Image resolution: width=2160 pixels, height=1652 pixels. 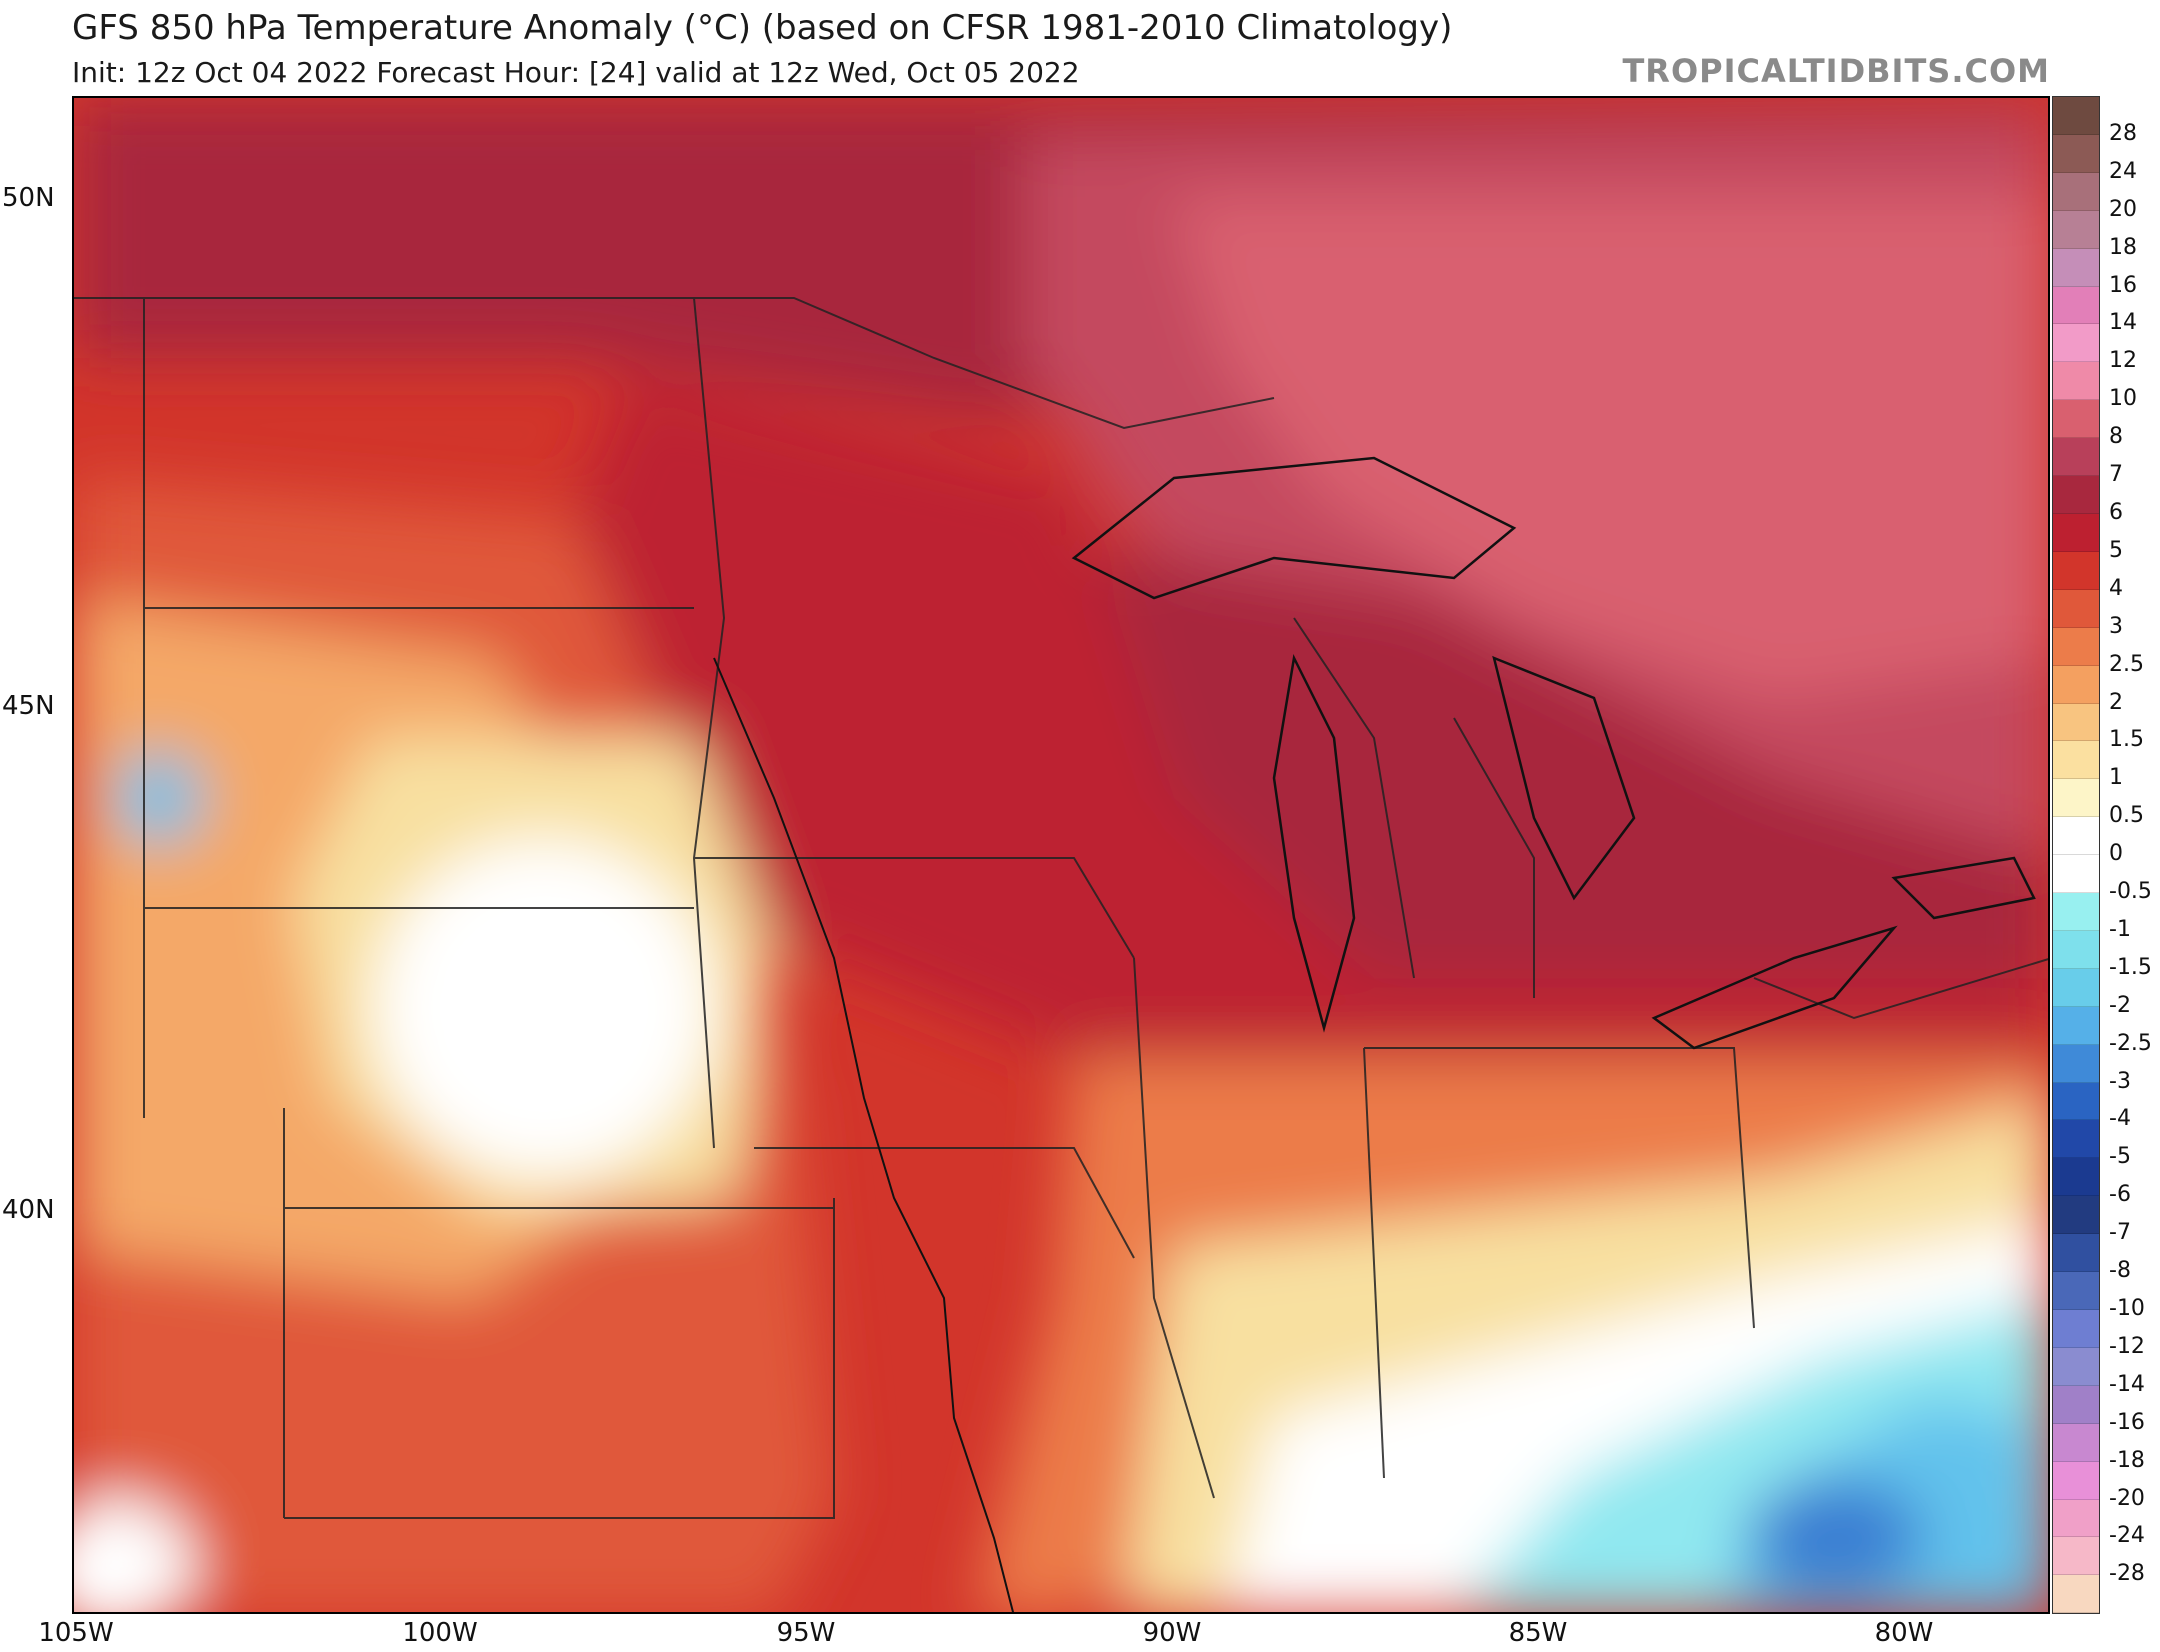 What do you see at coordinates (2099, 1561) in the screenshot?
I see `colorbar-cell: -28` at bounding box center [2099, 1561].